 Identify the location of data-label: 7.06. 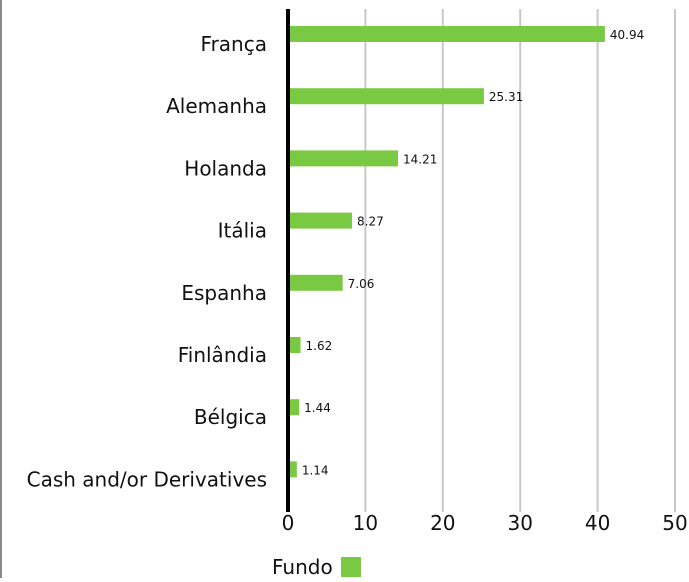
(361, 284).